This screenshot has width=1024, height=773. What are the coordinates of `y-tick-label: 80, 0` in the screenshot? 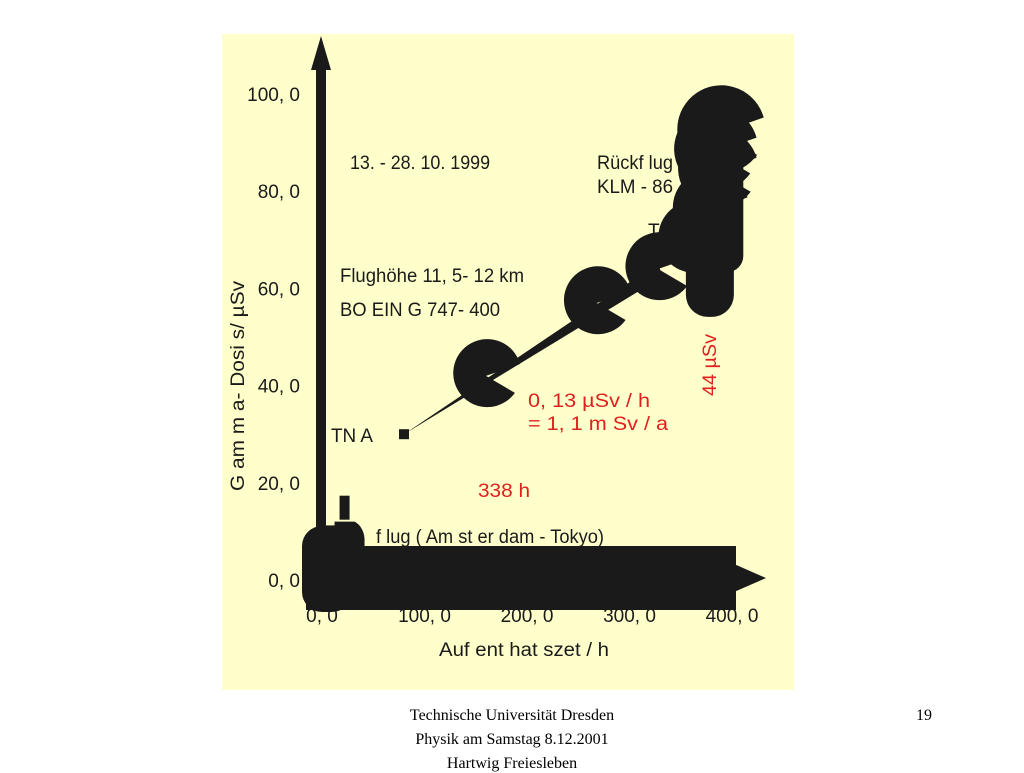 It's located at (279, 192).